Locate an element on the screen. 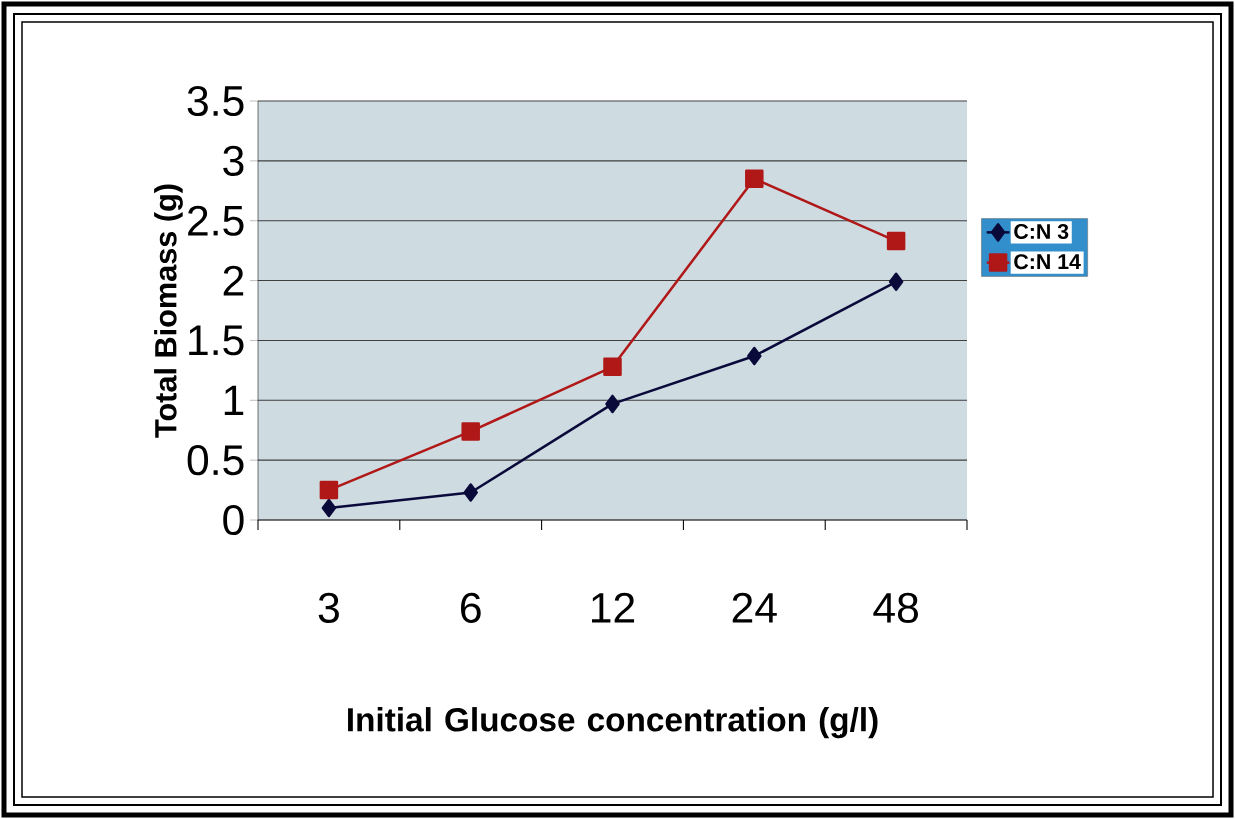 The height and width of the screenshot is (819, 1235). legend-label: C:N 3 is located at coordinates (1041, 231).